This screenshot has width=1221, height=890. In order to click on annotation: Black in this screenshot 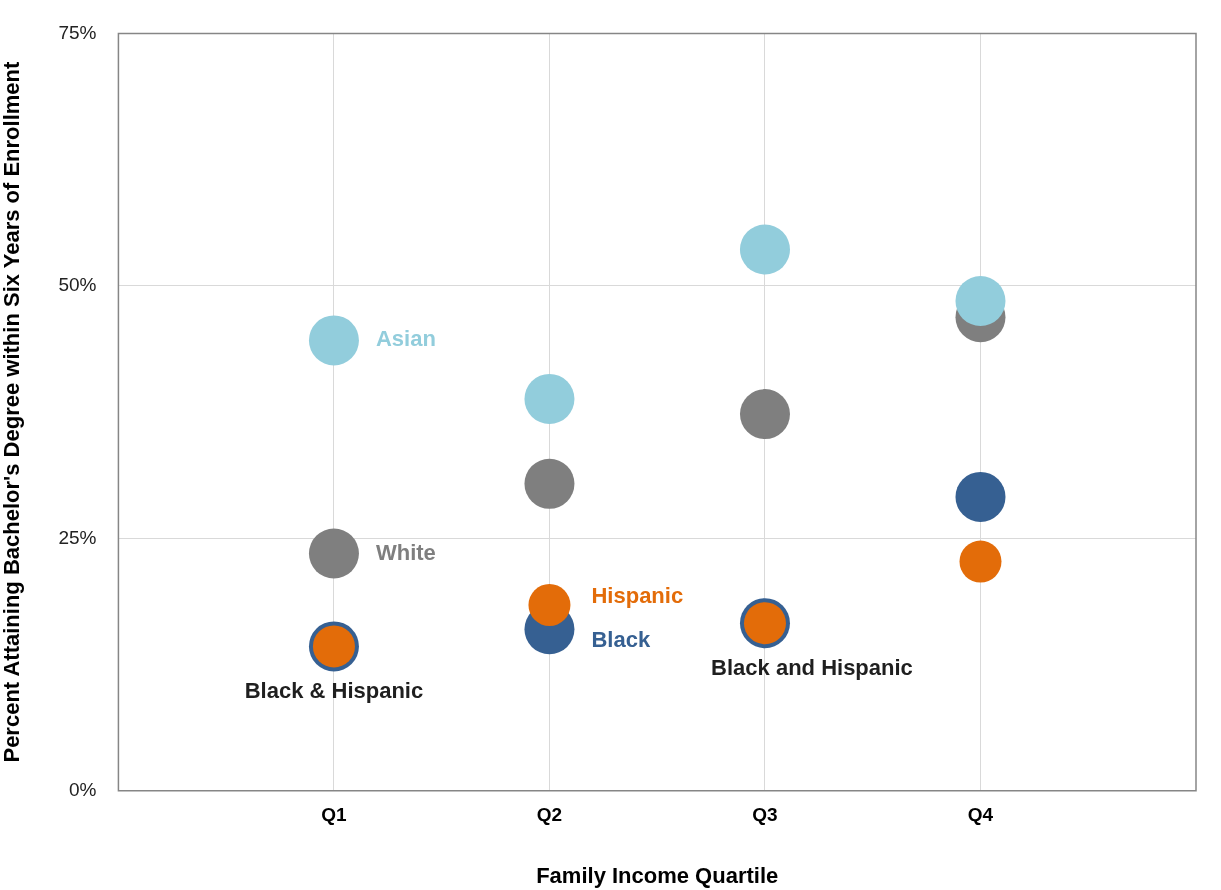, I will do `click(621, 640)`.